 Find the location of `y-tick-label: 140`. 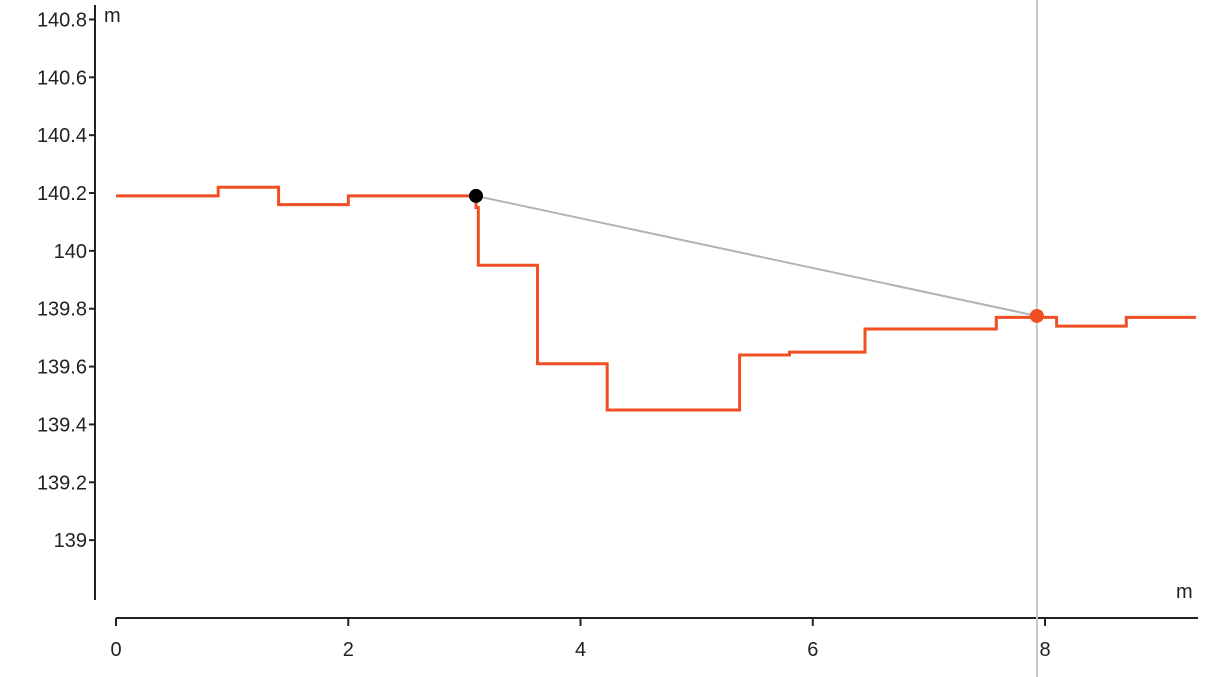

y-tick-label: 140 is located at coordinates (70, 252).